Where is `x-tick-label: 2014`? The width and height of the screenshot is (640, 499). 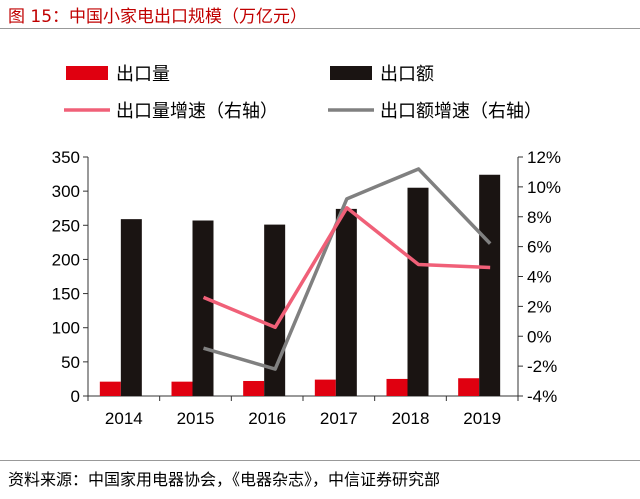
x-tick-label: 2014 is located at coordinates (124, 418).